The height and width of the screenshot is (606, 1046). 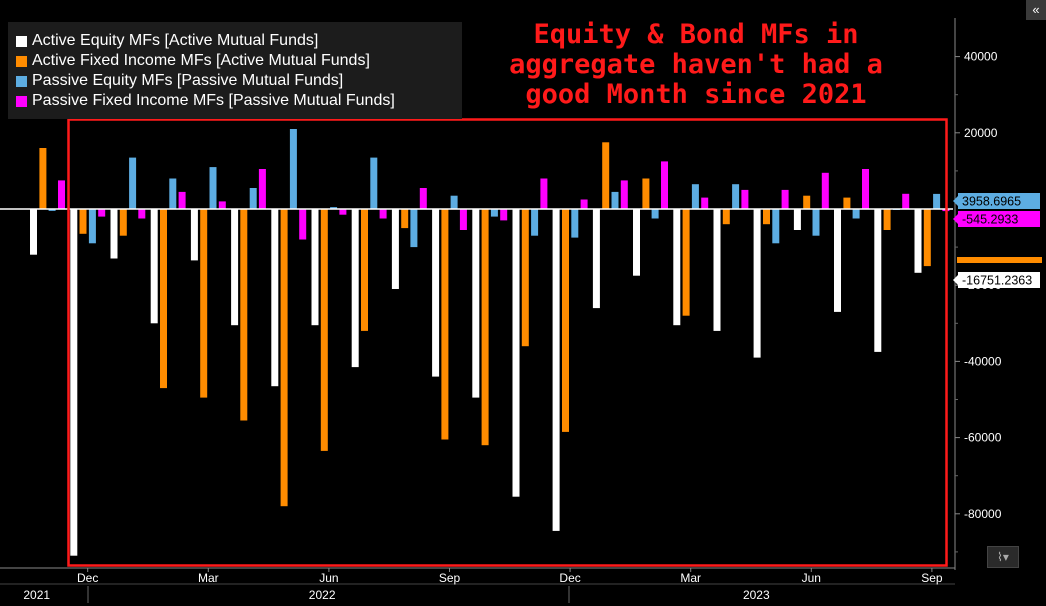 I want to click on legend-label: Active Equity MFs [Active Mutual Funds], so click(x=175, y=40).